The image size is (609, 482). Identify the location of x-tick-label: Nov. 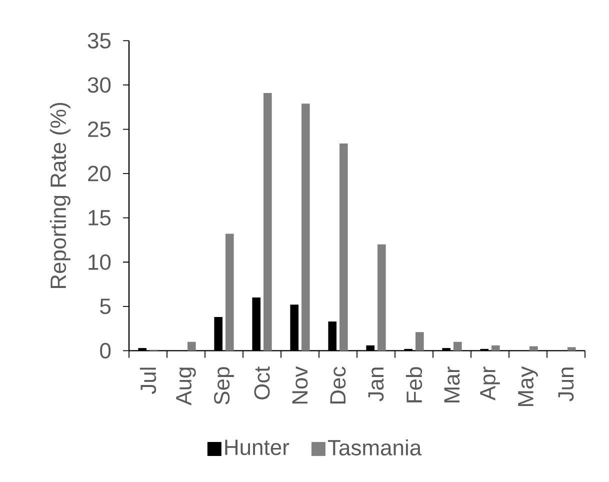
(300, 385).